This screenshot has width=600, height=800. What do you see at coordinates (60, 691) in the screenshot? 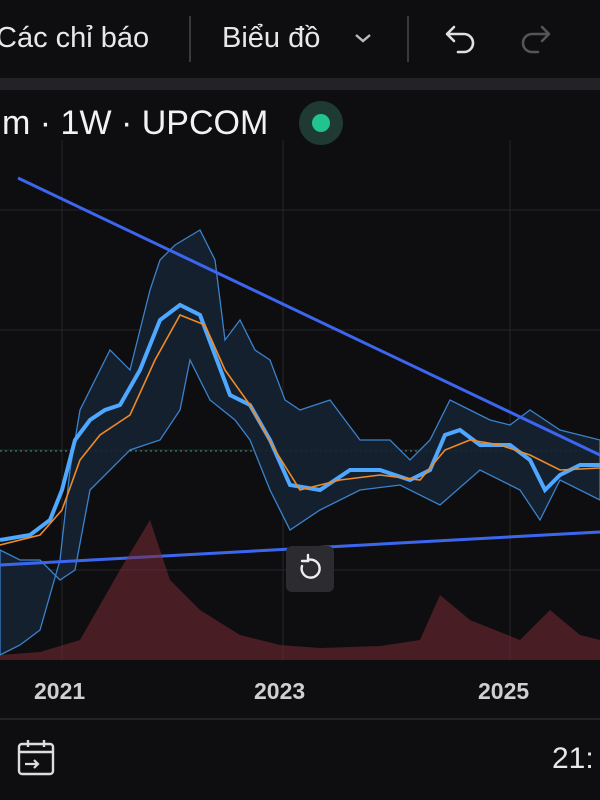
I see `x-tick-label: 2021` at bounding box center [60, 691].